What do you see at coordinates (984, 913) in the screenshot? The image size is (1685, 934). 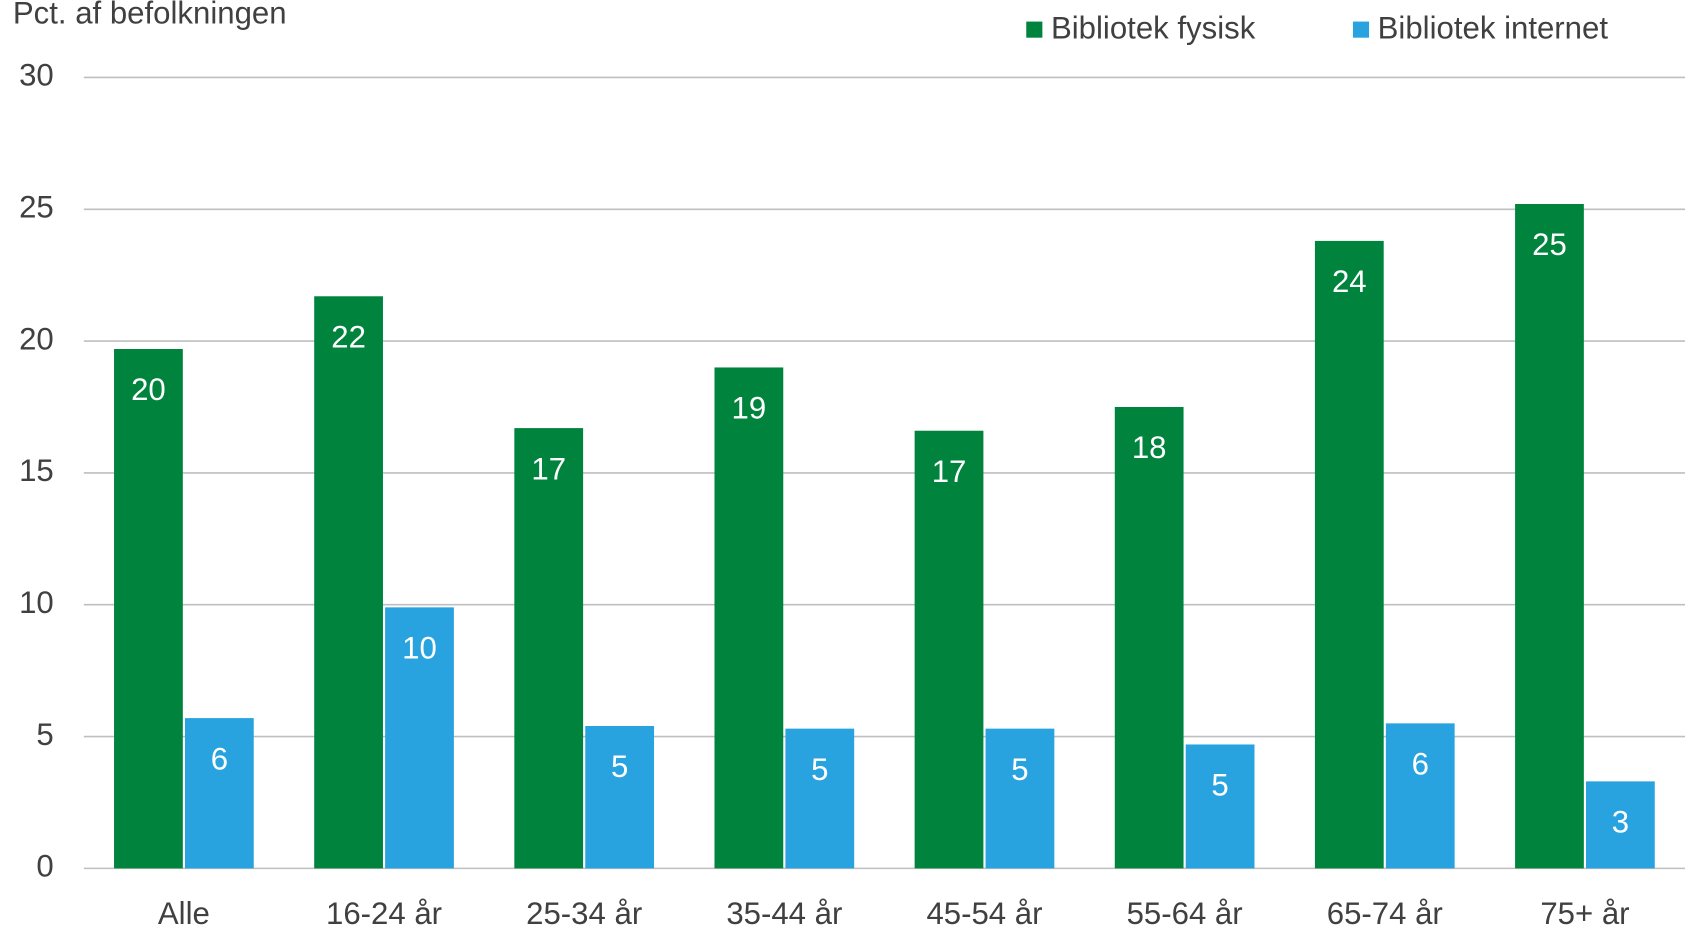 I see `x-tick-label: 45-54 år` at bounding box center [984, 913].